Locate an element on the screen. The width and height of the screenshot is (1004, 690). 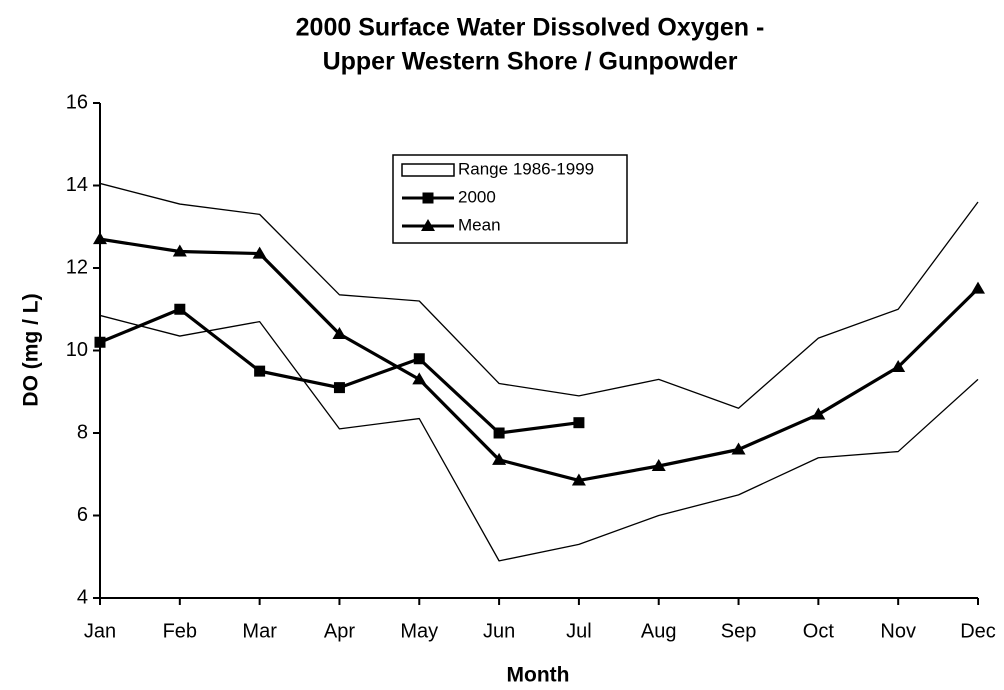
x-tick-label: Apr is located at coordinates (339, 631).